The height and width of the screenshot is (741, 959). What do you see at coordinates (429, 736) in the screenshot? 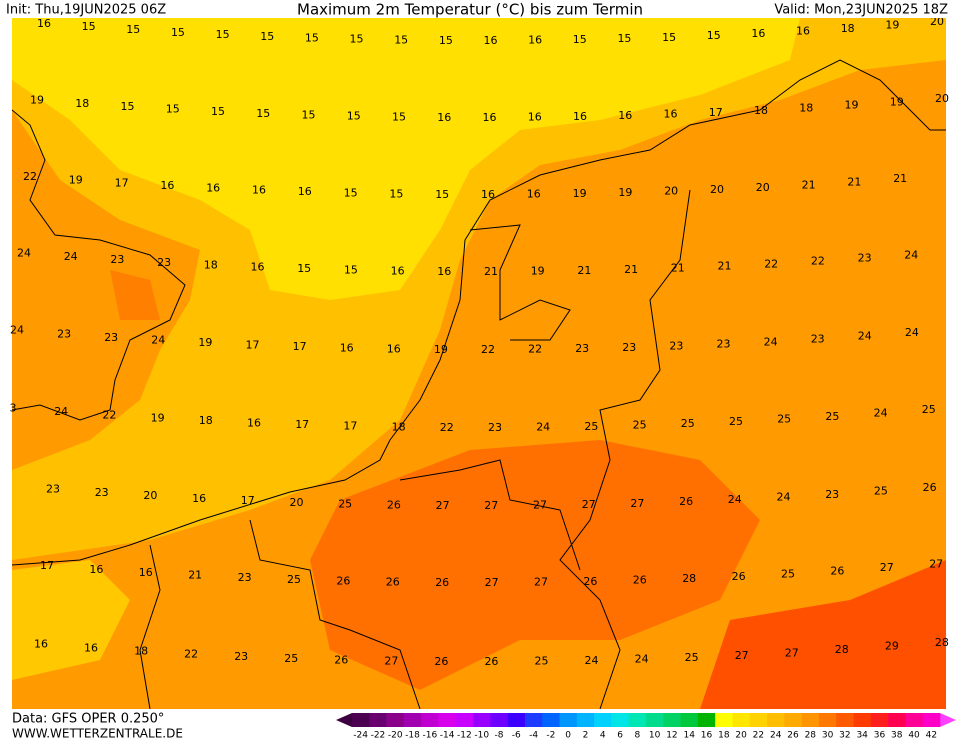
I see `colorbar-label: -16` at bounding box center [429, 736].